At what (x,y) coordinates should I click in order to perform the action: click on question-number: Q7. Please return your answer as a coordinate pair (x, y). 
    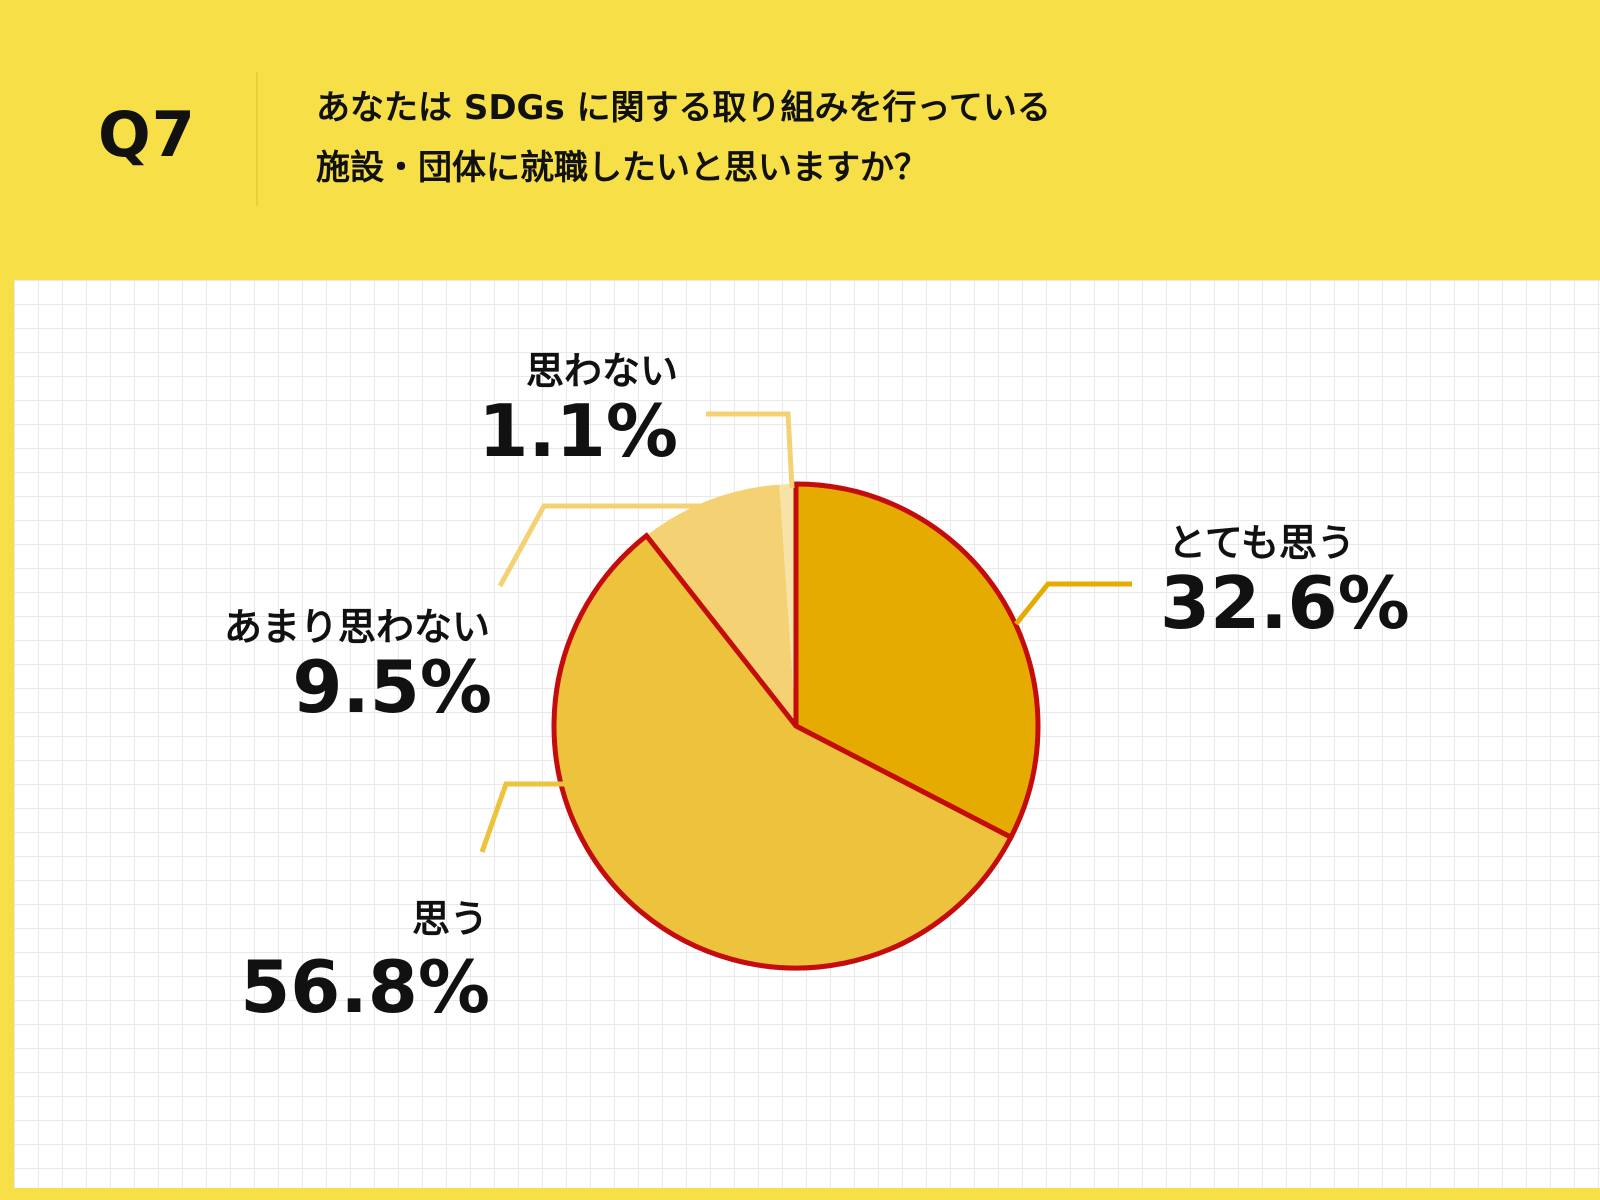
    Looking at the image, I should click on (147, 134).